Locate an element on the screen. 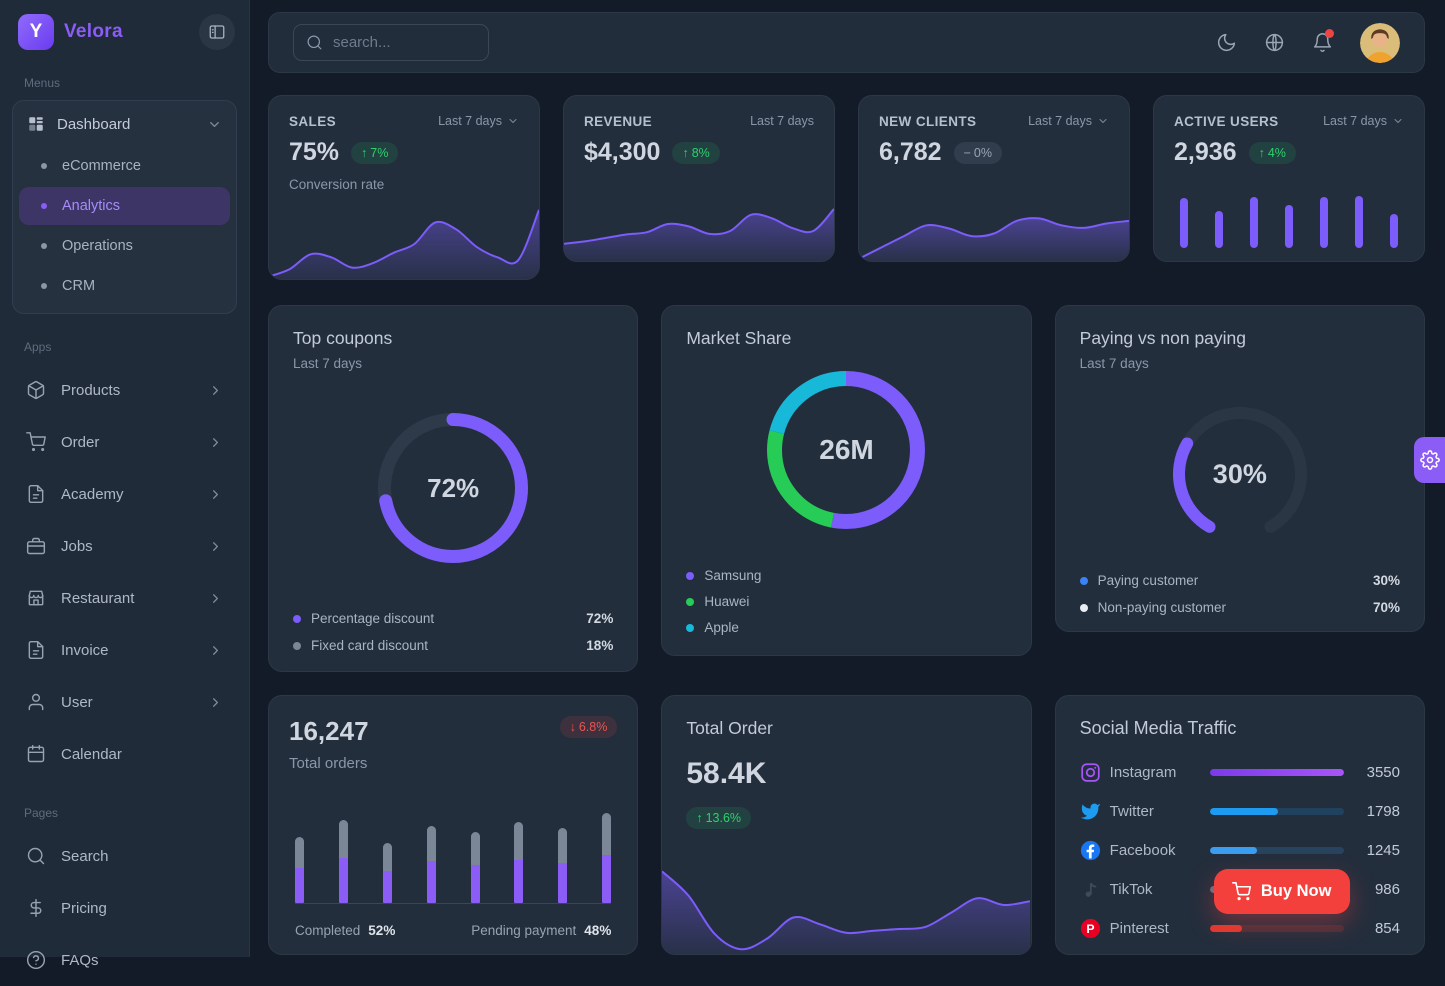 Image resolution: width=1445 pixels, height=986 pixels. legend-label: Non-paying customer is located at coordinates (1162, 607).